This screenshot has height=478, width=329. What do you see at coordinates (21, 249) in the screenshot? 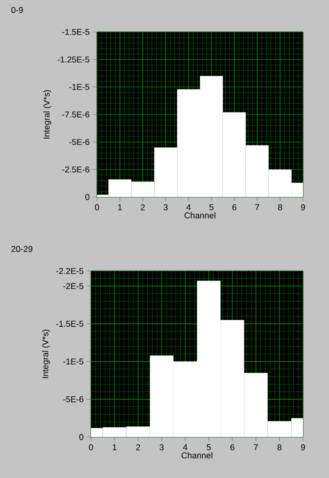
I see `text: 20-29` at bounding box center [21, 249].